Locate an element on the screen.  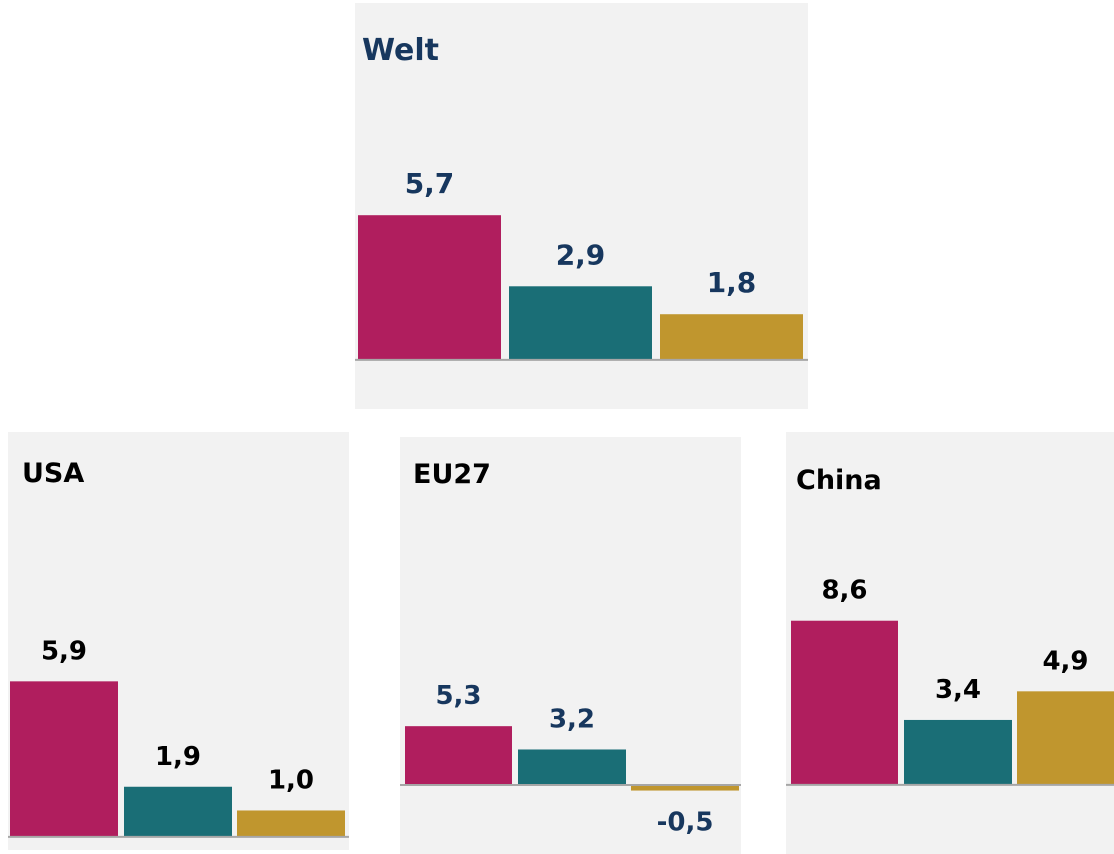
panel is located at coordinates (570, 645).